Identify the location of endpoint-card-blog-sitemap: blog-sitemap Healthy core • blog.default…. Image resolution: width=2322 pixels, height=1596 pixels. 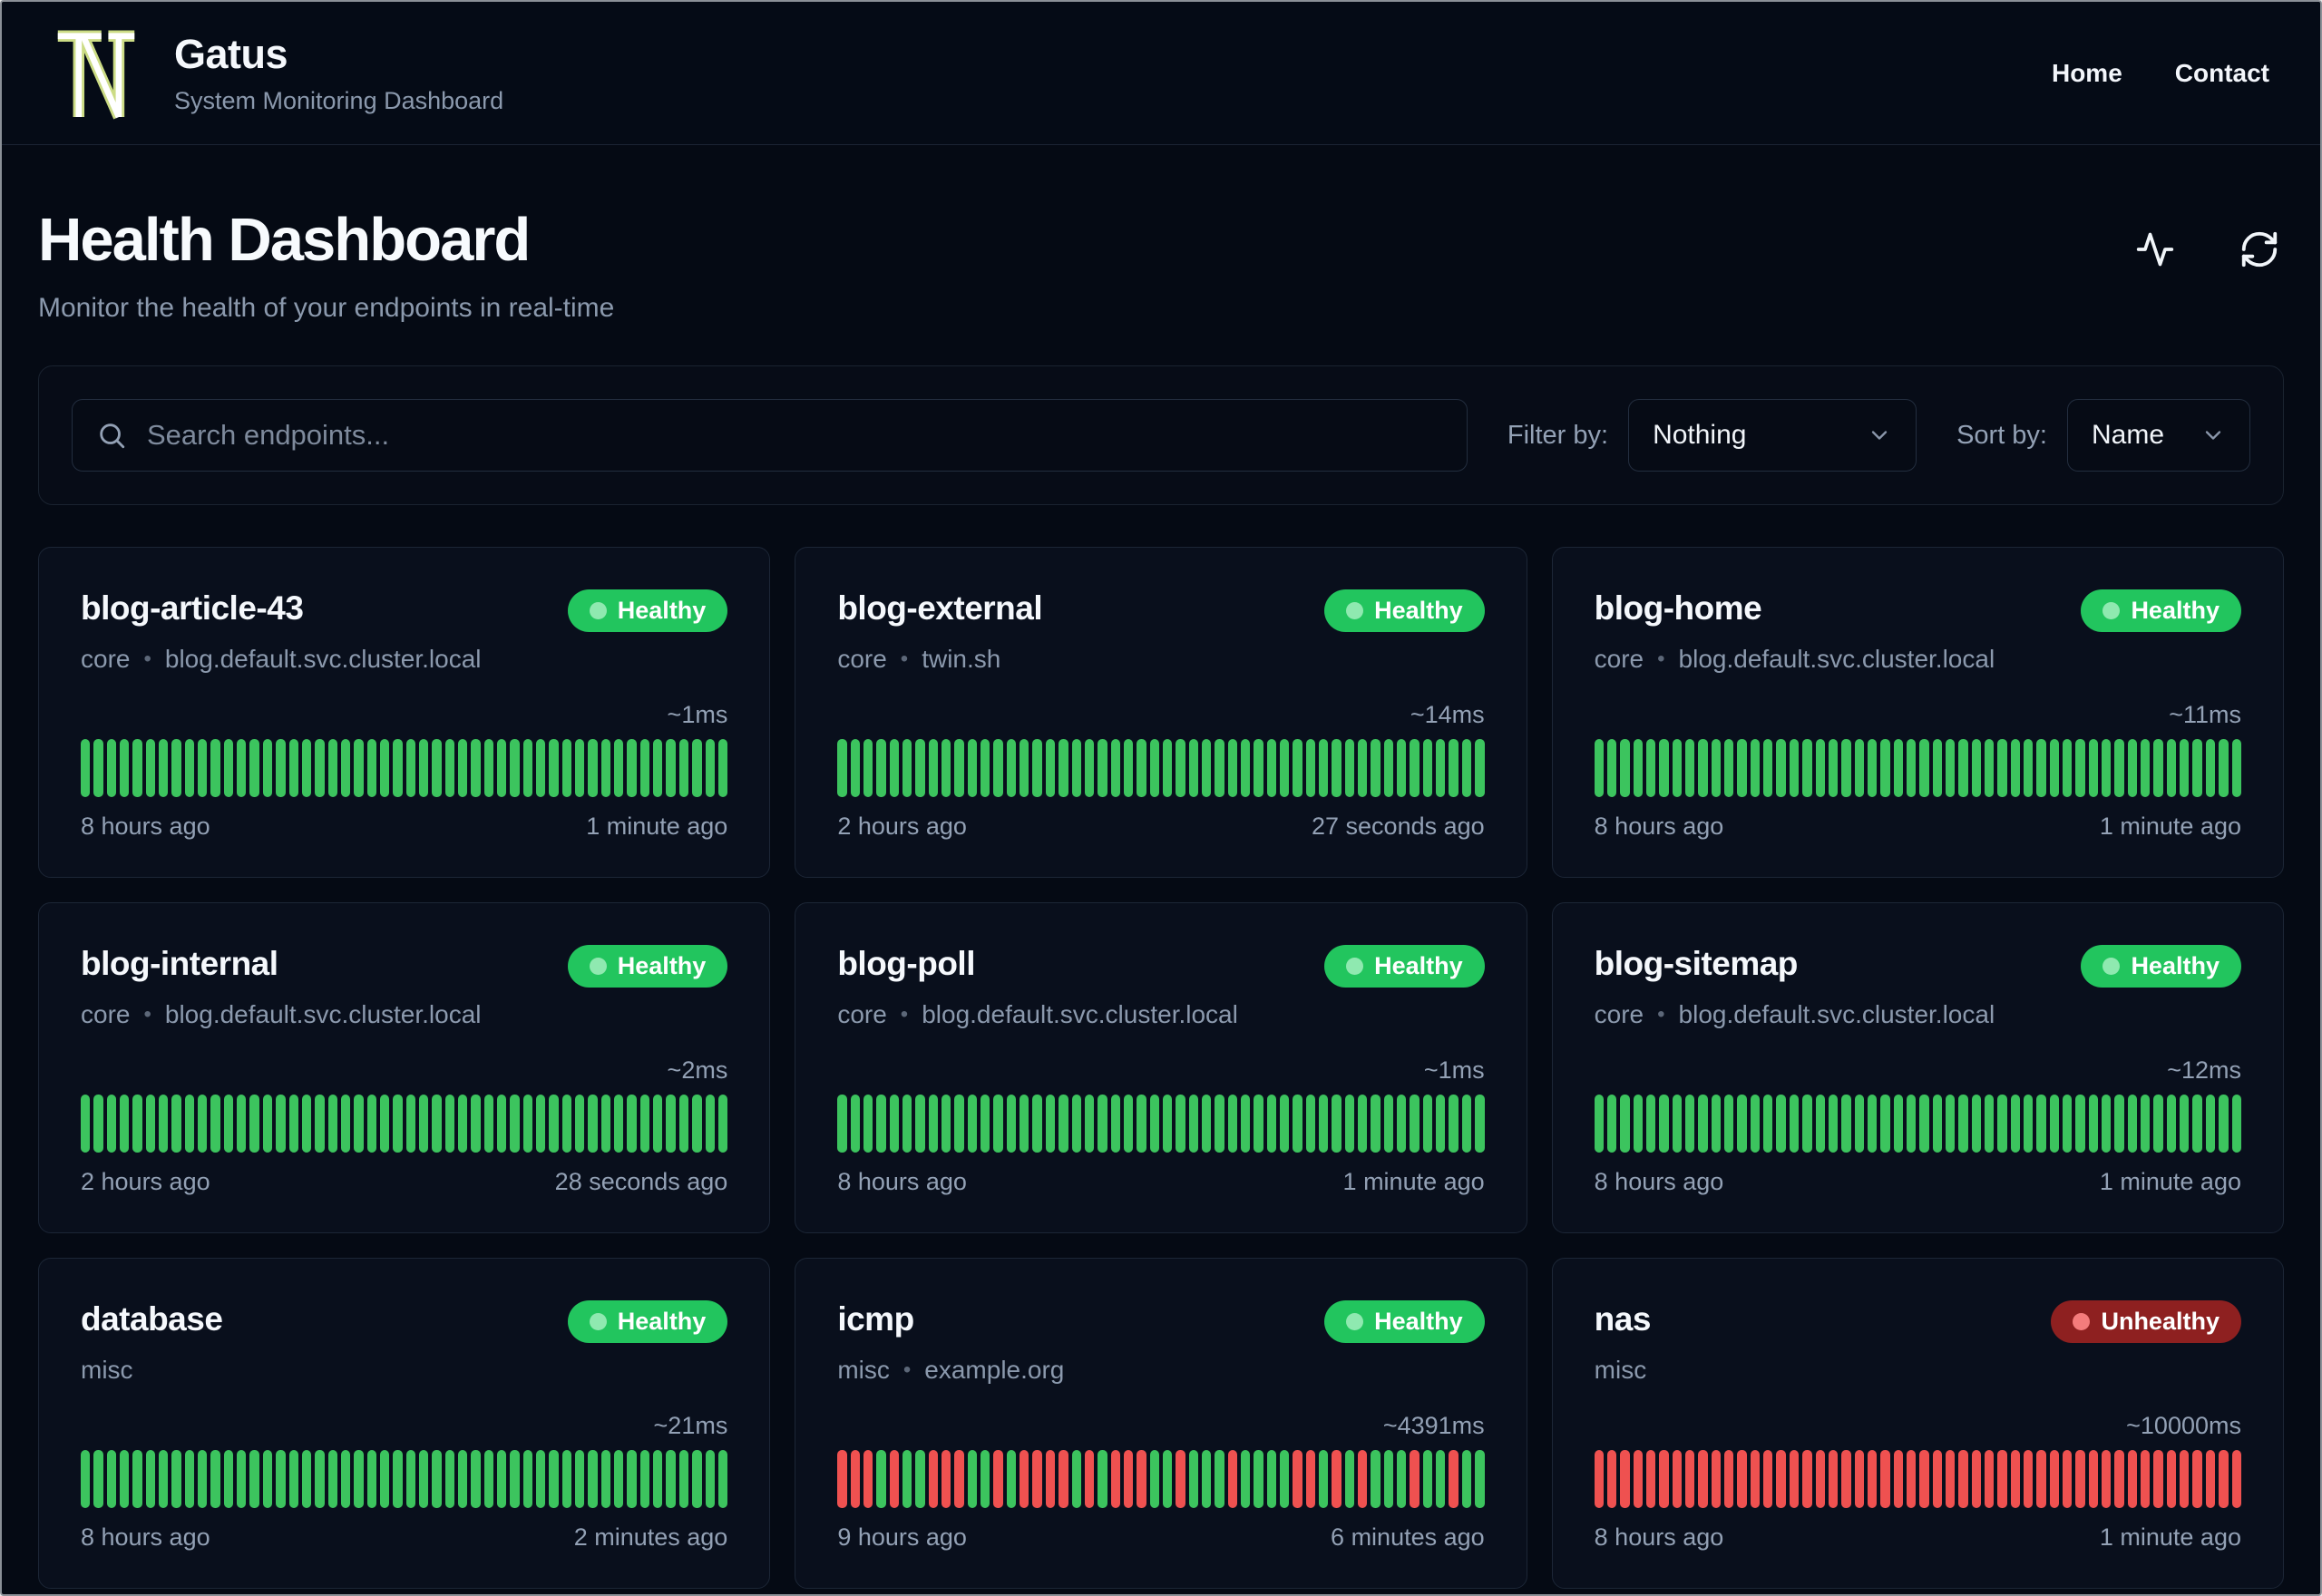
(1917, 1067).